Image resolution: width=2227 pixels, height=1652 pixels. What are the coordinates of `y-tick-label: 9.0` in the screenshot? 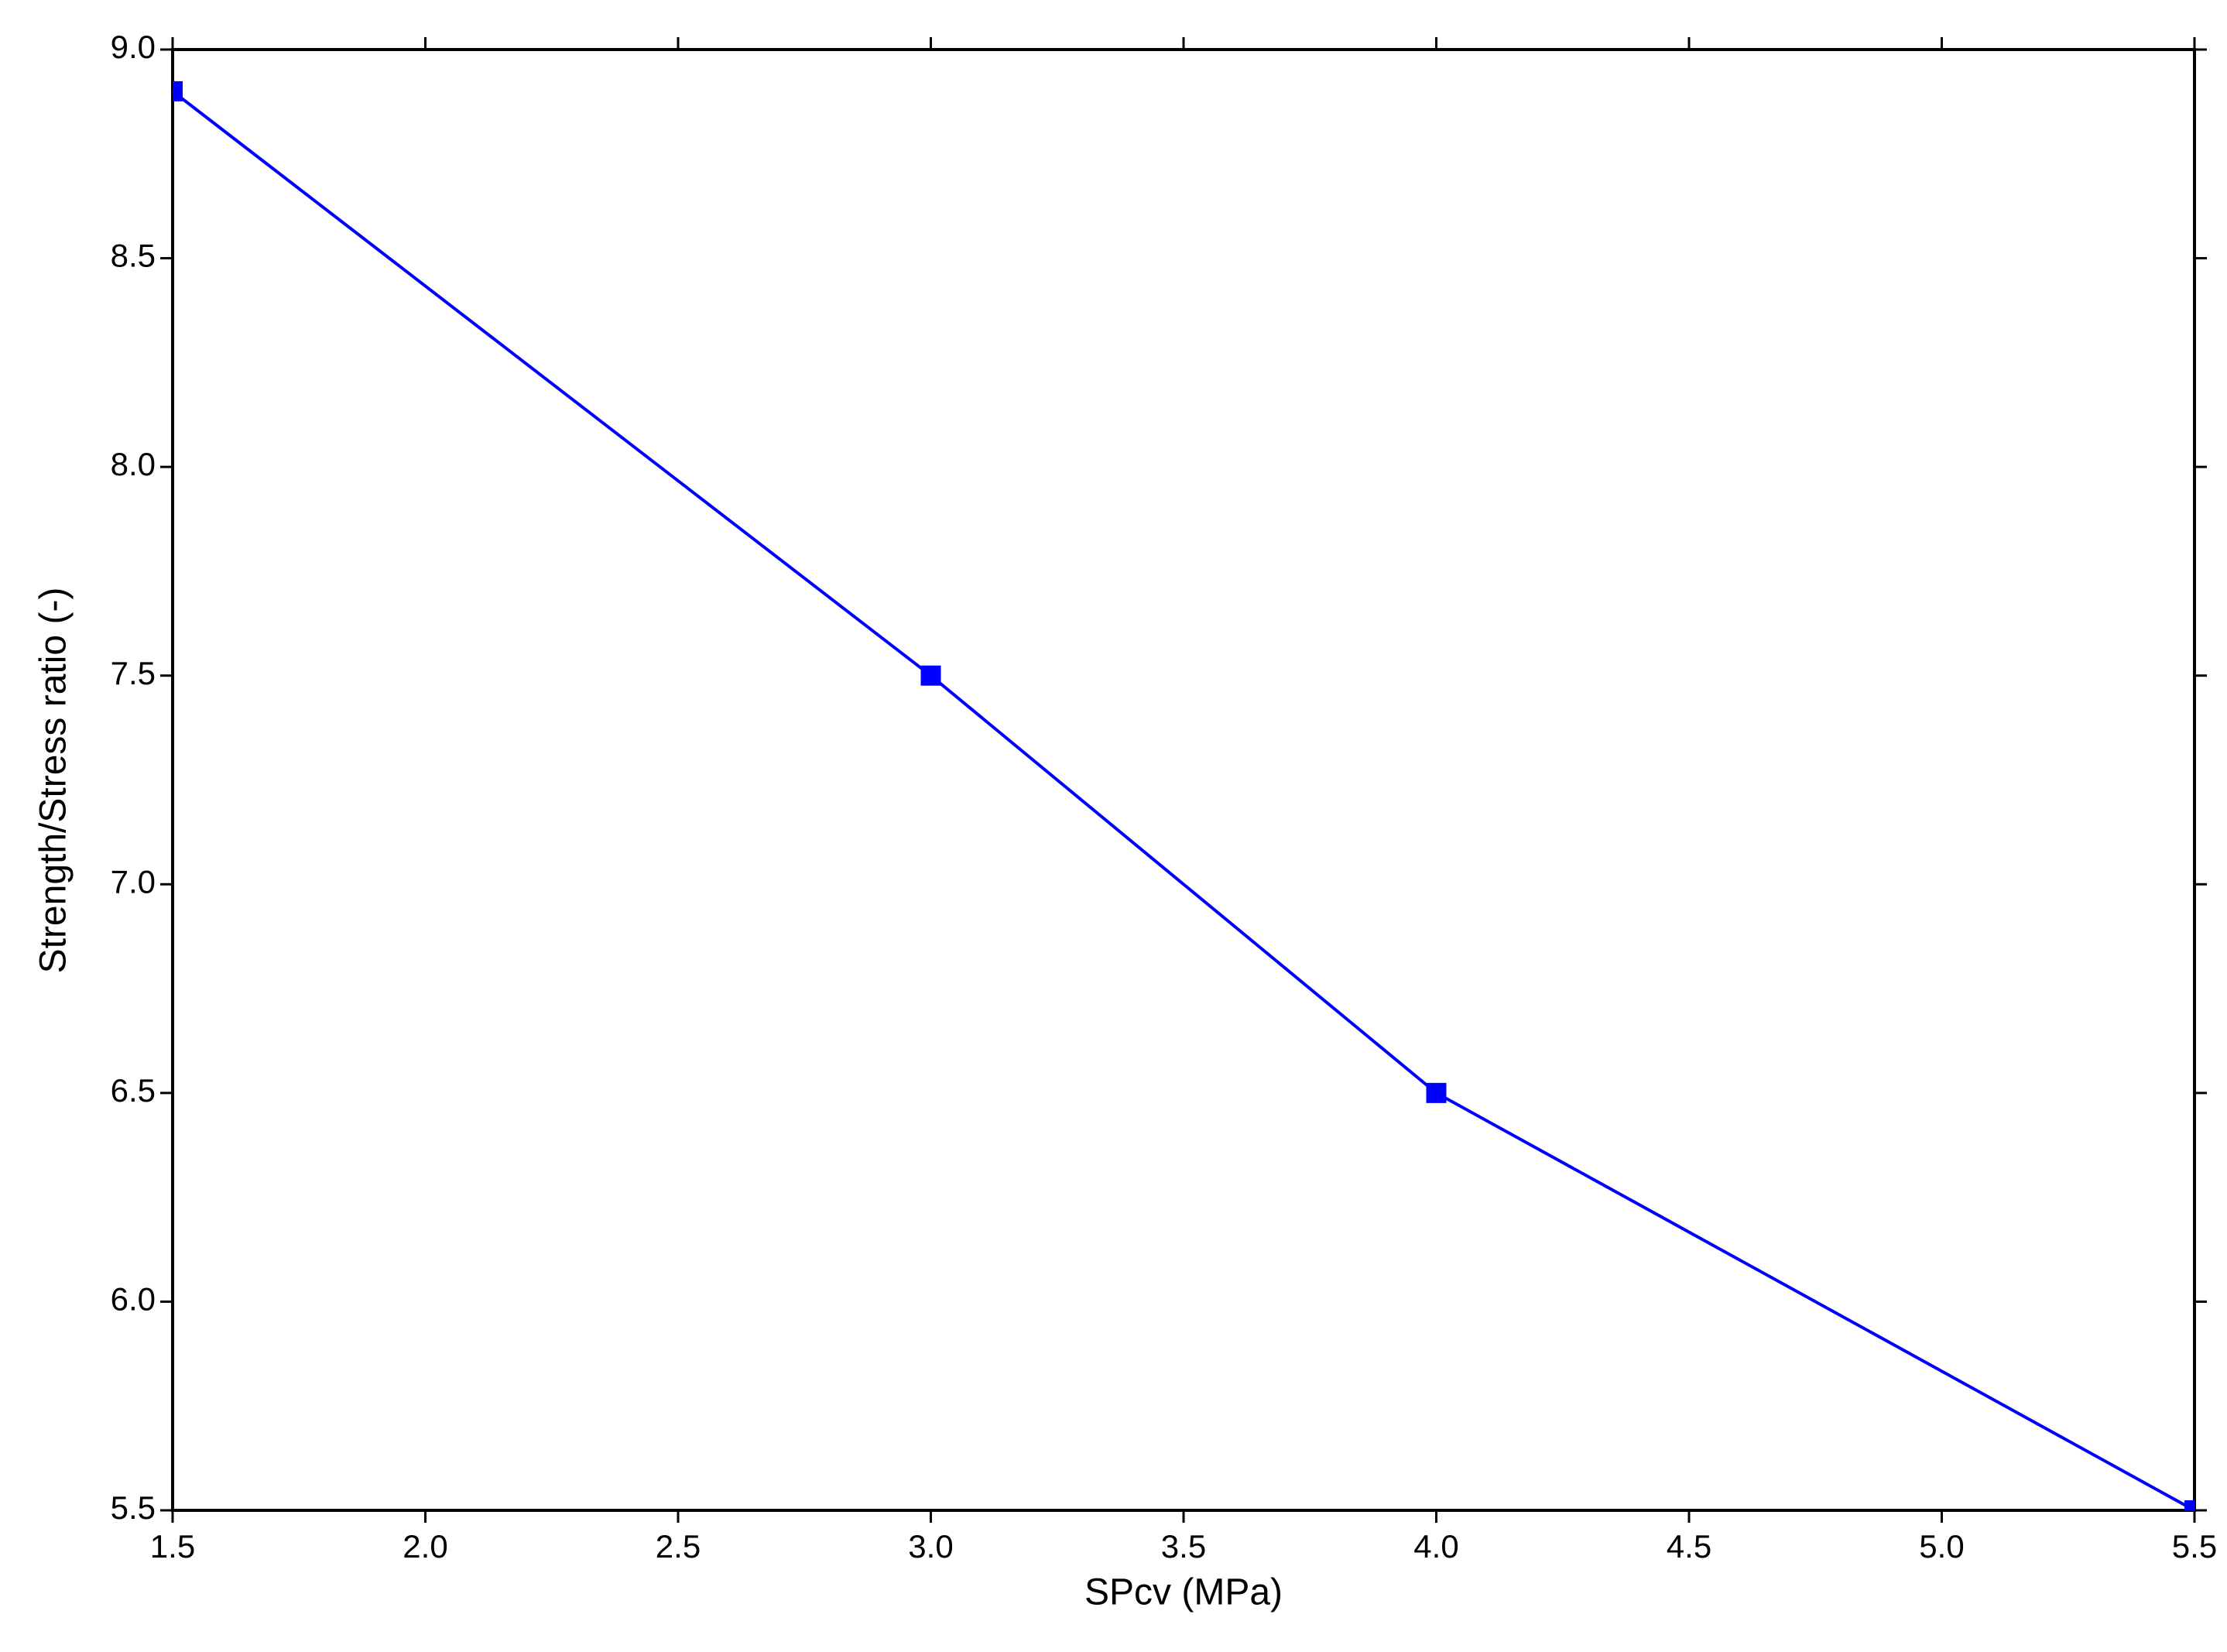 It's located at (133, 47).